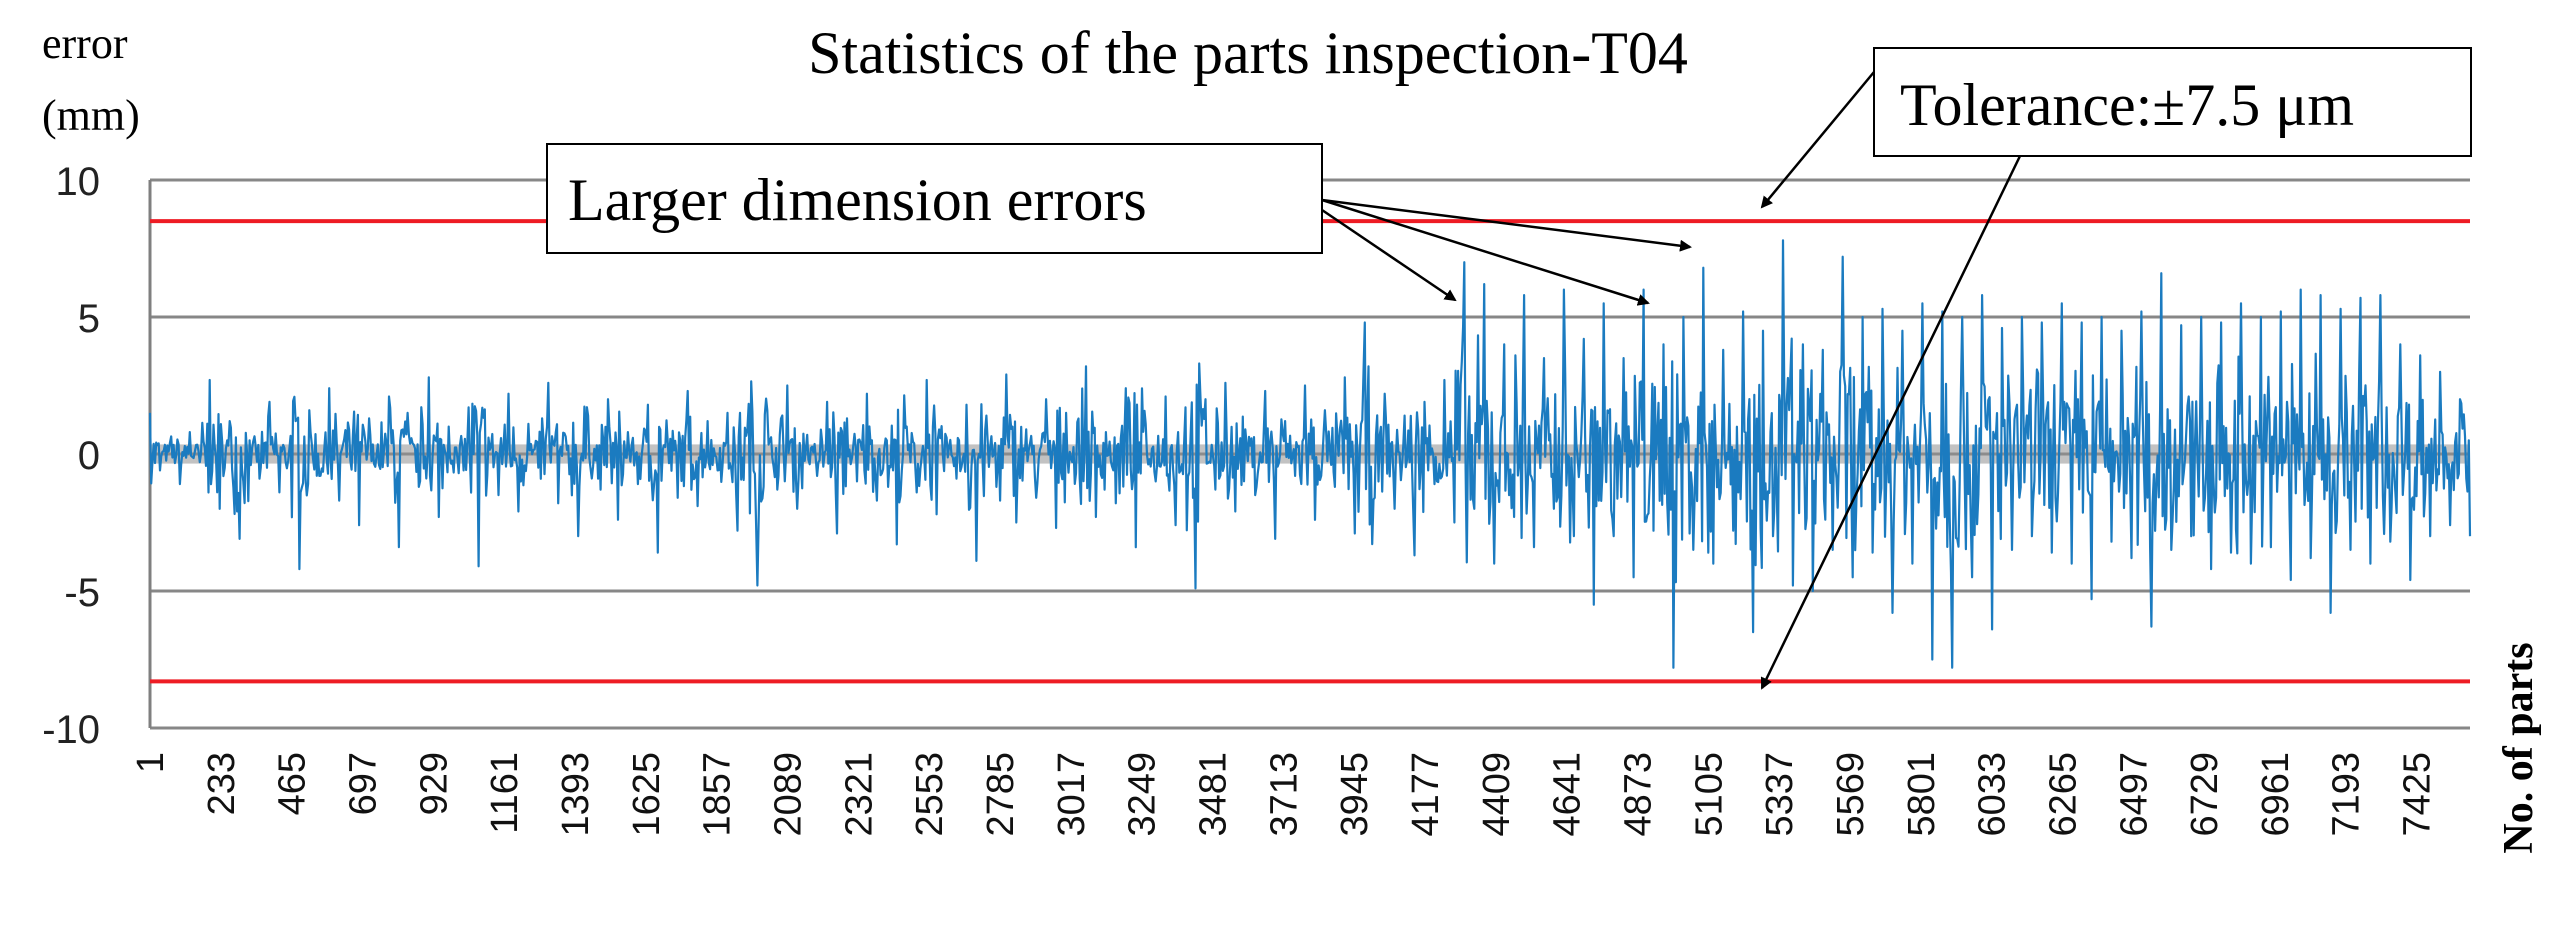 The image size is (2555, 927). What do you see at coordinates (930, 794) in the screenshot?
I see `x-tick-label-11: 2553` at bounding box center [930, 794].